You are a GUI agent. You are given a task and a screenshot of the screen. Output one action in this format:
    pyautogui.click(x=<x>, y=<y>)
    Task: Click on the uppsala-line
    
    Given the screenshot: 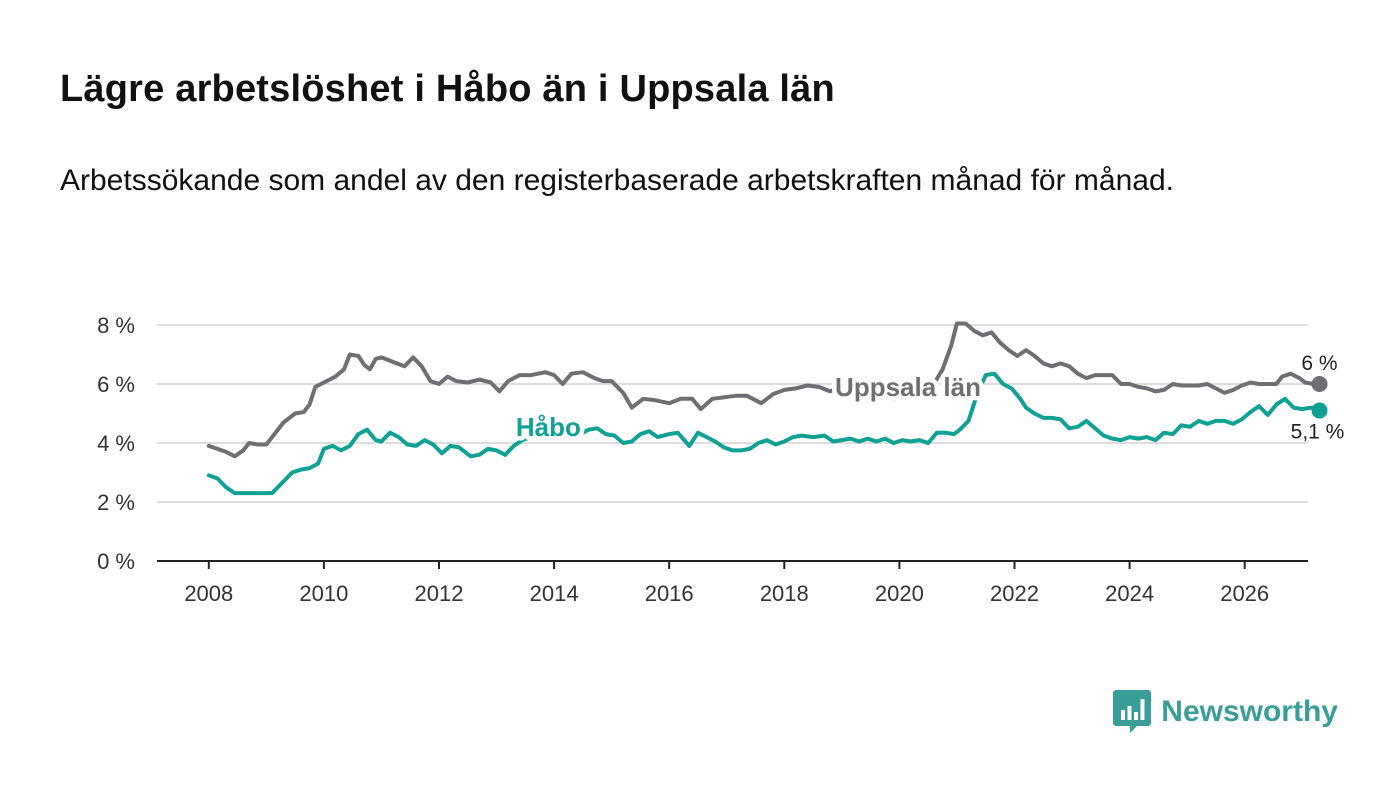 What is the action you would take?
    pyautogui.click(x=764, y=390)
    